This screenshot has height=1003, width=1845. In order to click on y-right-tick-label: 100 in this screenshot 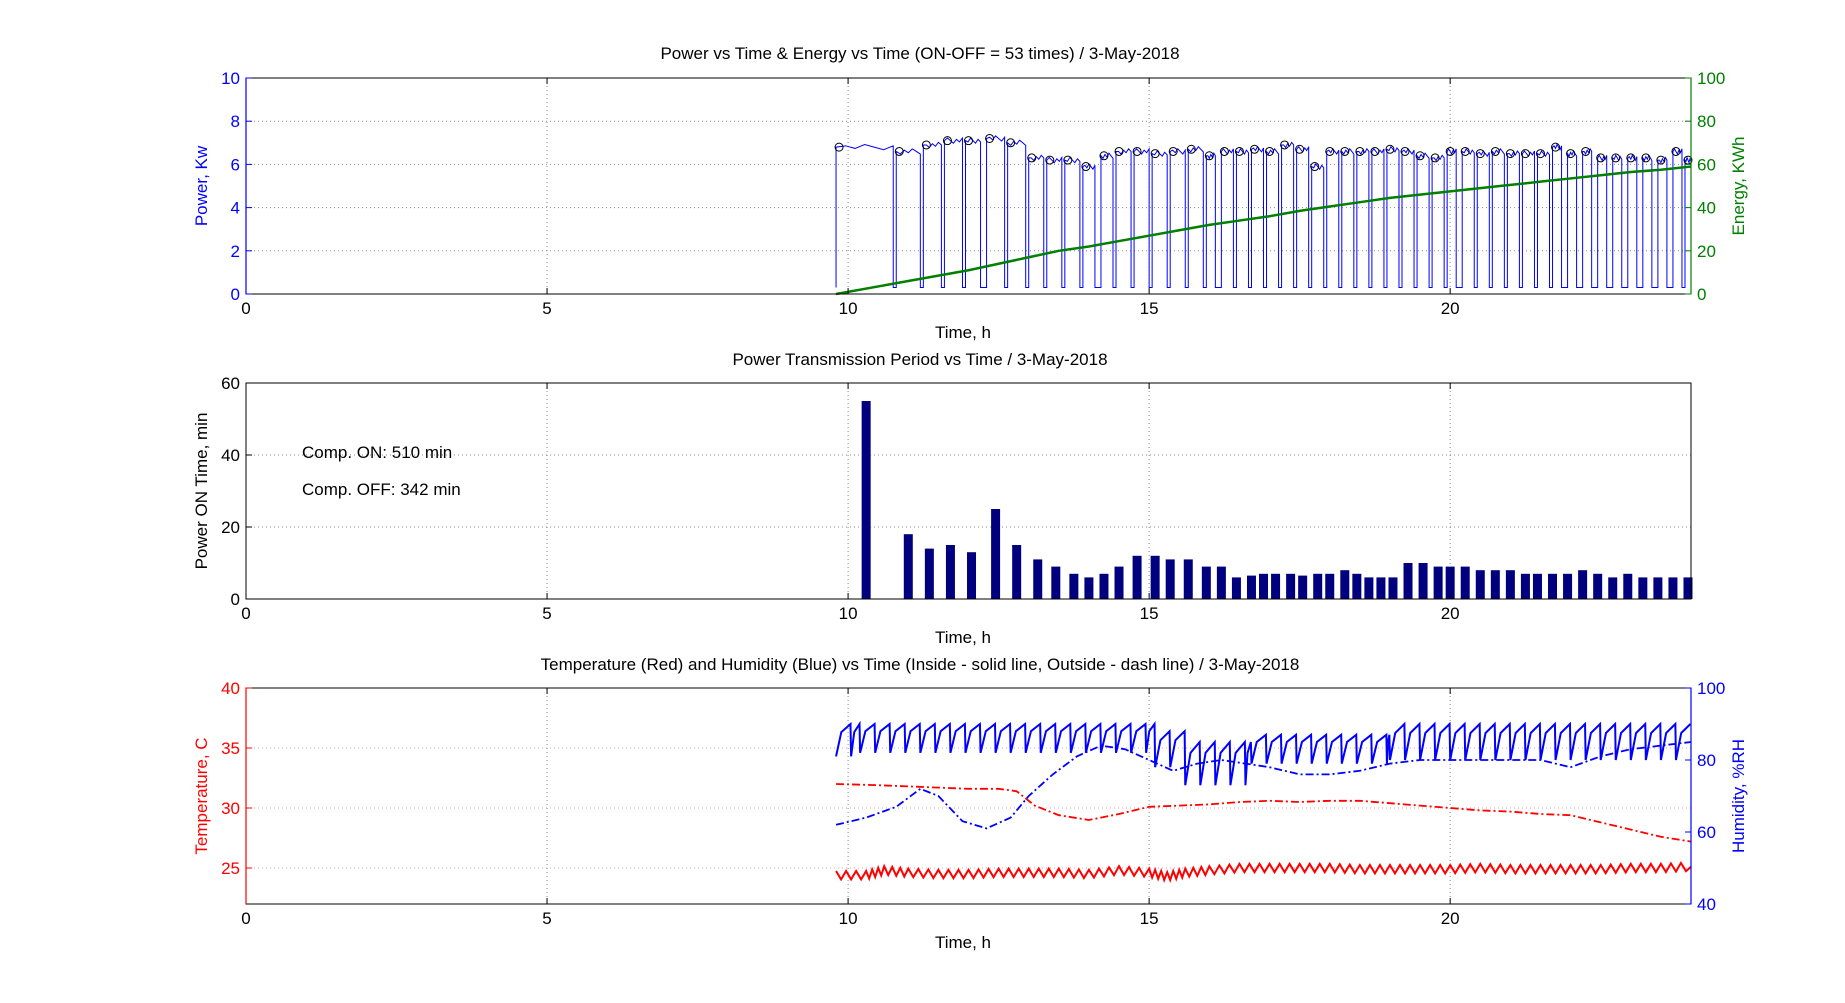, I will do `click(1711, 78)`.